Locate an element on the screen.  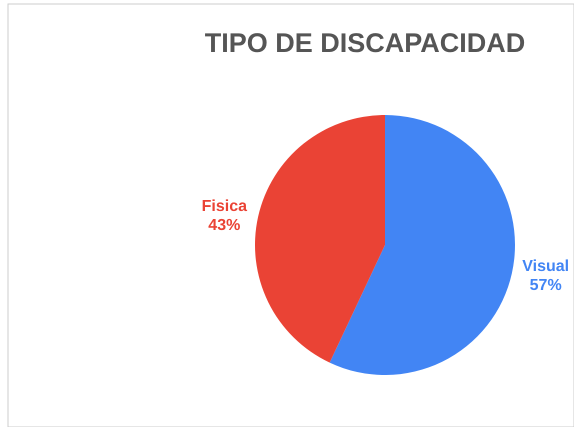
pie-slice is located at coordinates (320, 239).